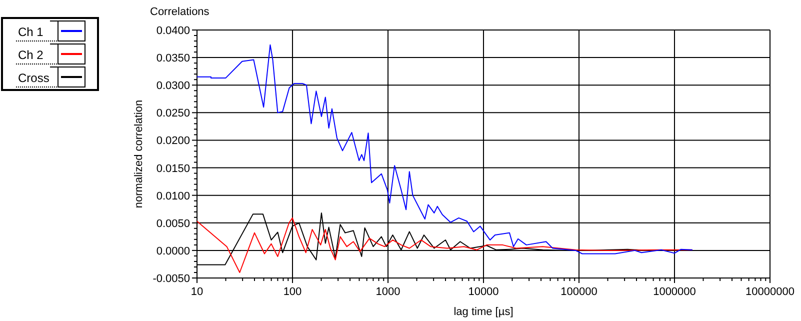  What do you see at coordinates (171, 279) in the screenshot?
I see `y-tick-label: -0.0050` at bounding box center [171, 279].